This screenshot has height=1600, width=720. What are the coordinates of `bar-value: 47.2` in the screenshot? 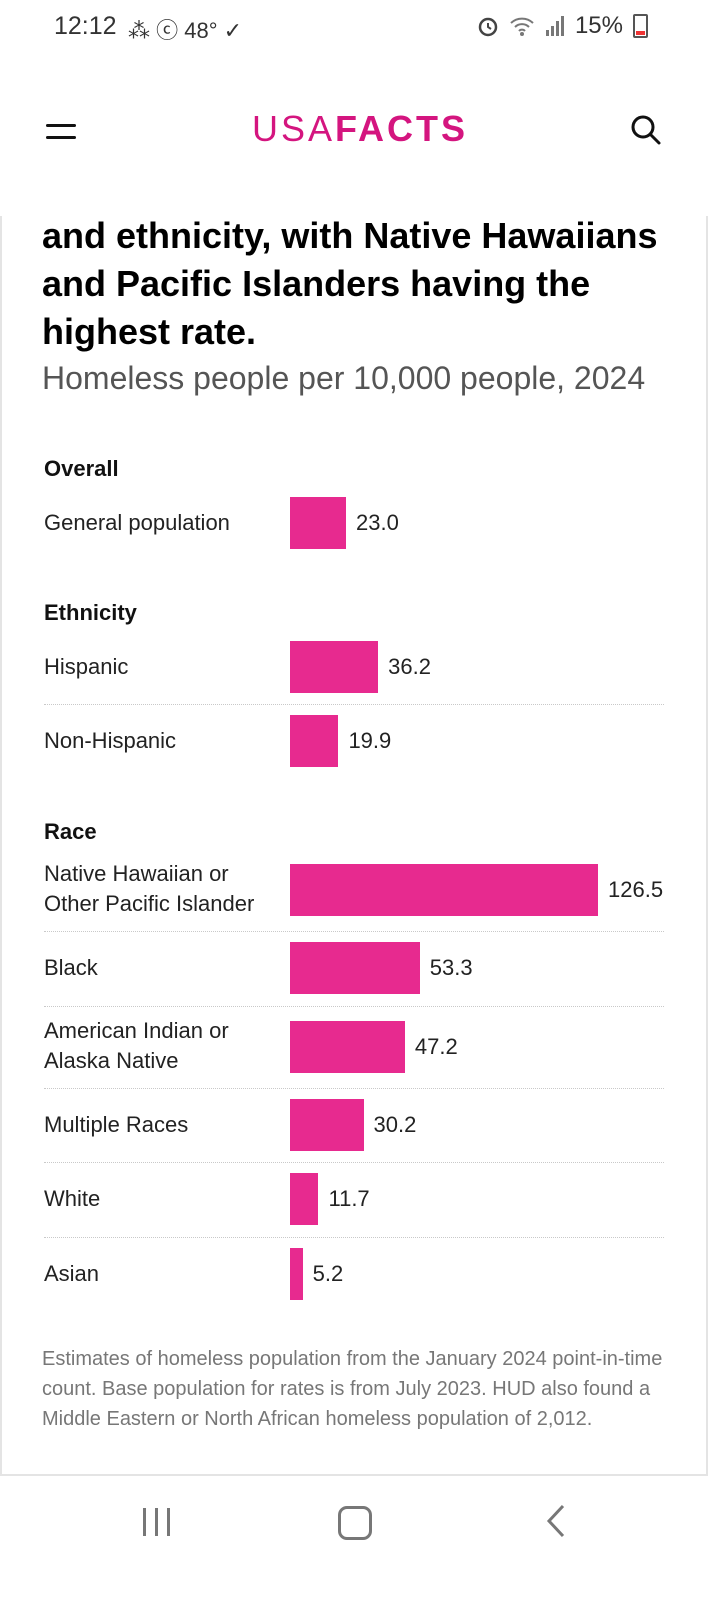 It's located at (436, 1046).